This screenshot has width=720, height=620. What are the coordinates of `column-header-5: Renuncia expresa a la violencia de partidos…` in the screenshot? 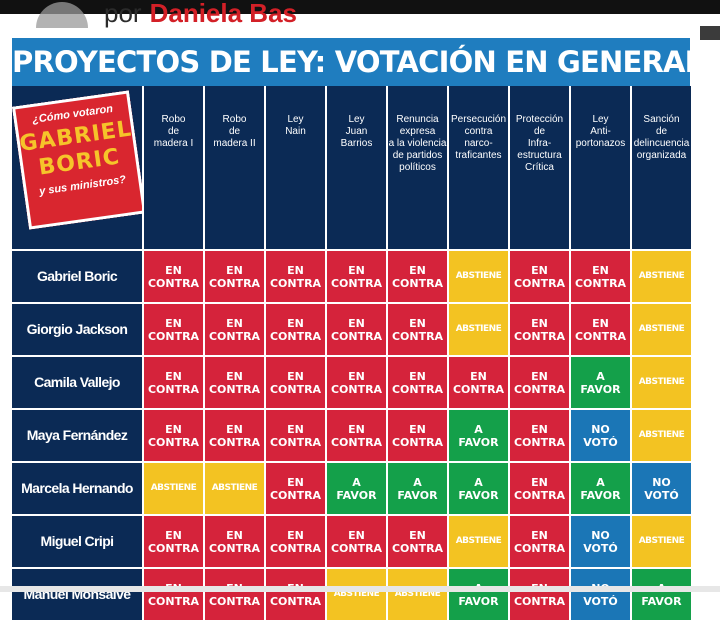 It's located at (416, 167).